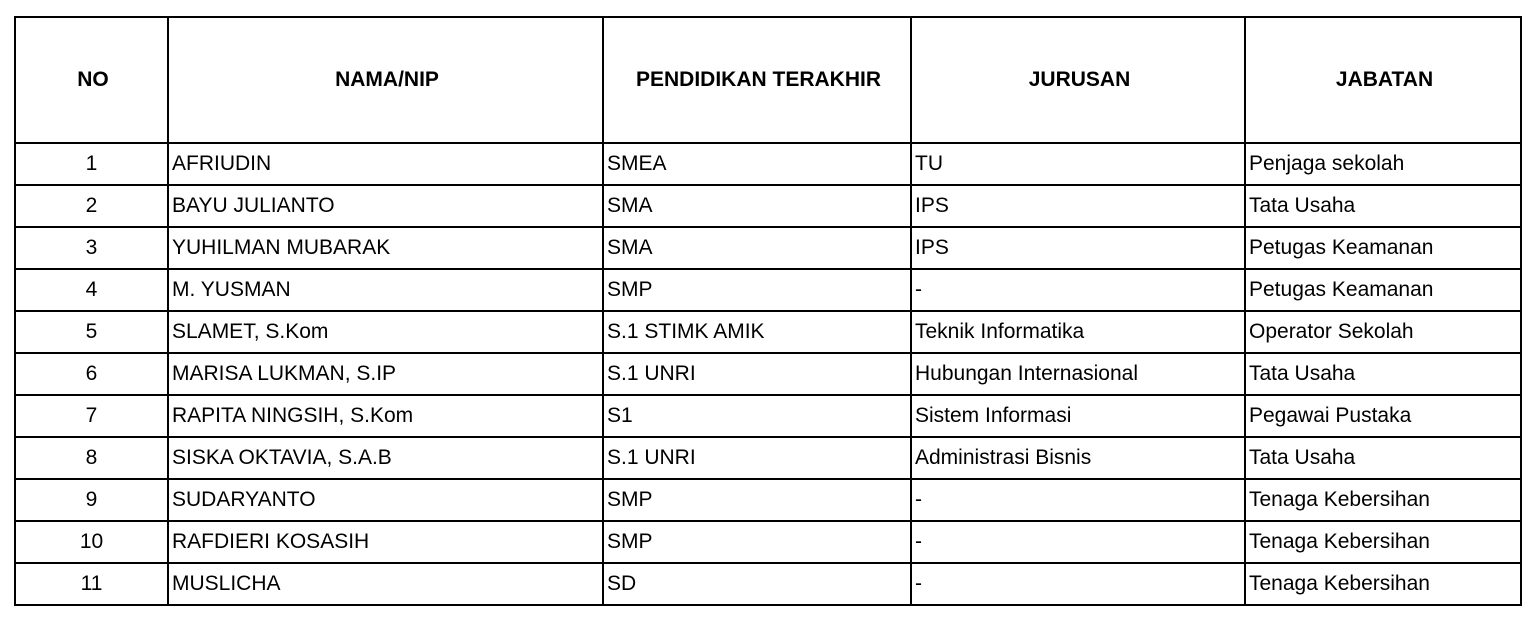 This screenshot has height=624, width=1536. Describe the element at coordinates (385, 332) in the screenshot. I see `cell-nama: SLAMET, S.Kom` at that location.